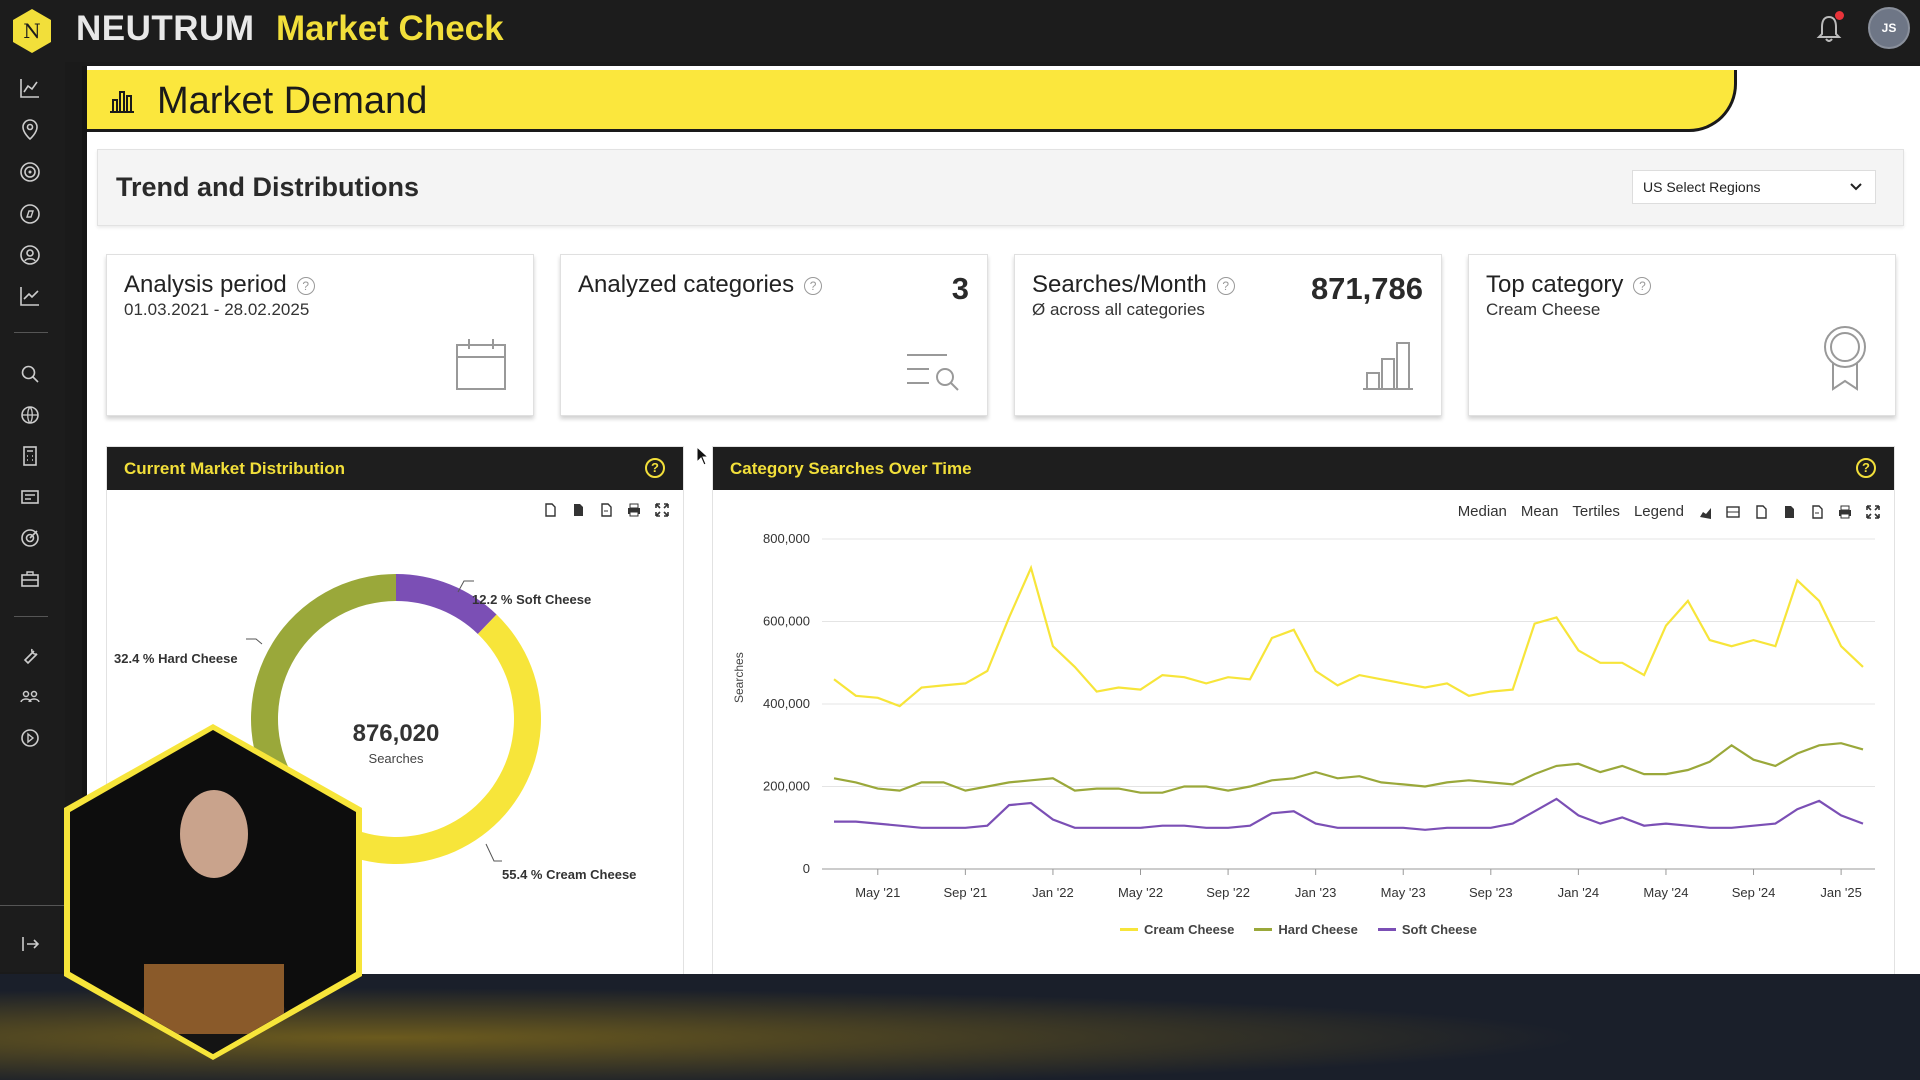 Image resolution: width=1920 pixels, height=1080 pixels. Describe the element at coordinates (960, 31) in the screenshot. I see `top-bar: N NEUTRUM Market Check JS` at that location.